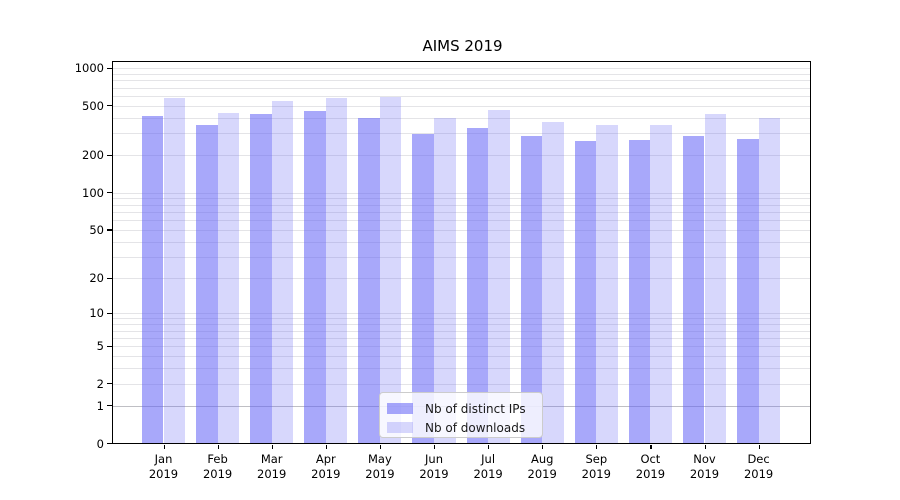 The width and height of the screenshot is (900, 500). Describe the element at coordinates (445, 281) in the screenshot. I see `bar-downloads-jun` at that location.